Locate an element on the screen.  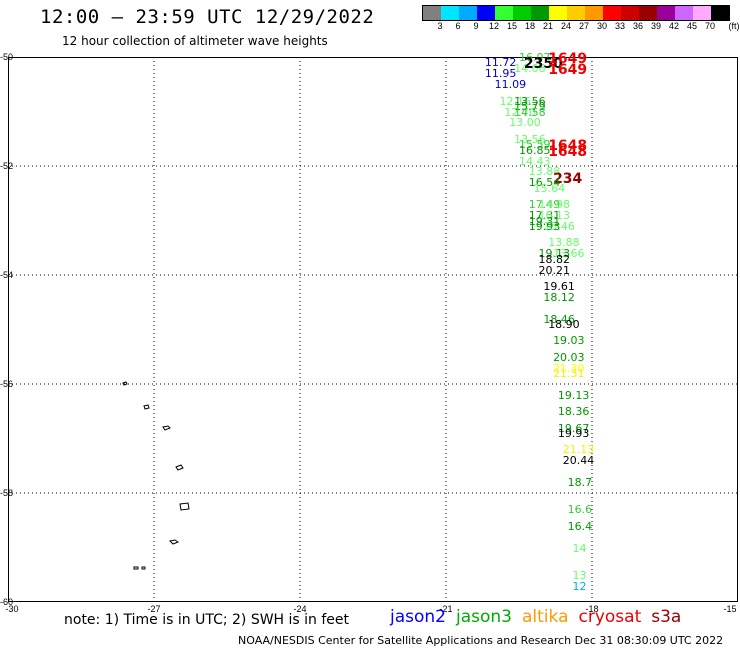
legend-item-jason3: jason3 is located at coordinates (484, 617).